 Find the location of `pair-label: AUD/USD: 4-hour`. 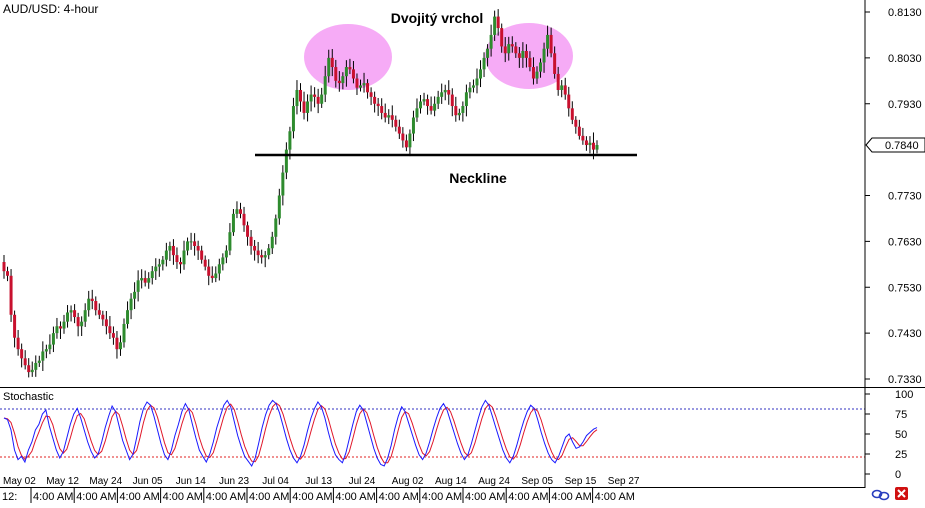

pair-label: AUD/USD: 4-hour is located at coordinates (50, 9).